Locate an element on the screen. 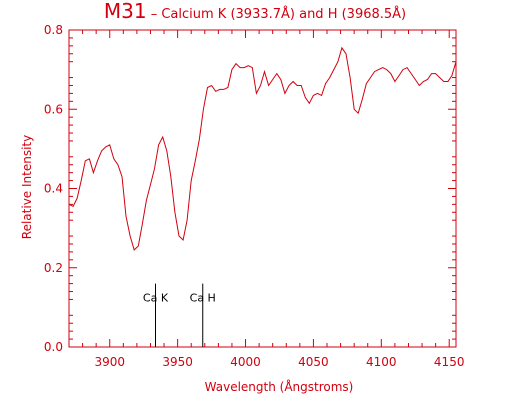  y-tick-label: 0.2 is located at coordinates (53, 268).